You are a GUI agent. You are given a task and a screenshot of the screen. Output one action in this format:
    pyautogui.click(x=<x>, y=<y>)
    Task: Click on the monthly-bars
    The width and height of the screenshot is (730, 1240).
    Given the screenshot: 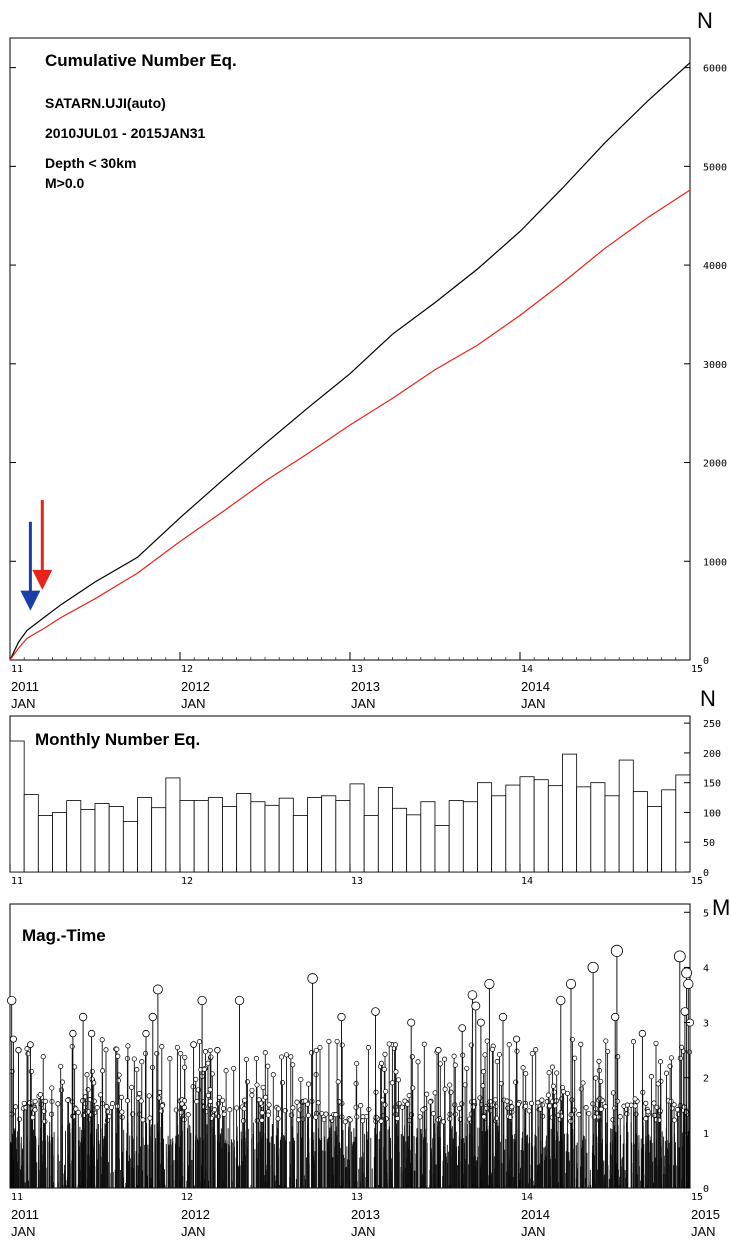 What is the action you would take?
    pyautogui.click(x=350, y=806)
    